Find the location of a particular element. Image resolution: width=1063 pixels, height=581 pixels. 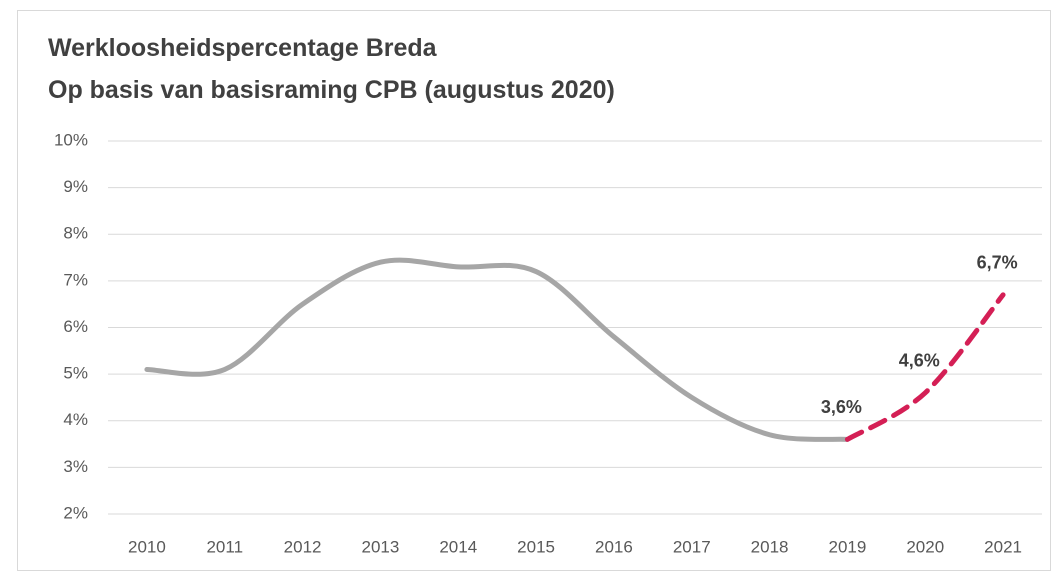

y-tick-label: 6% is located at coordinates (75, 326).